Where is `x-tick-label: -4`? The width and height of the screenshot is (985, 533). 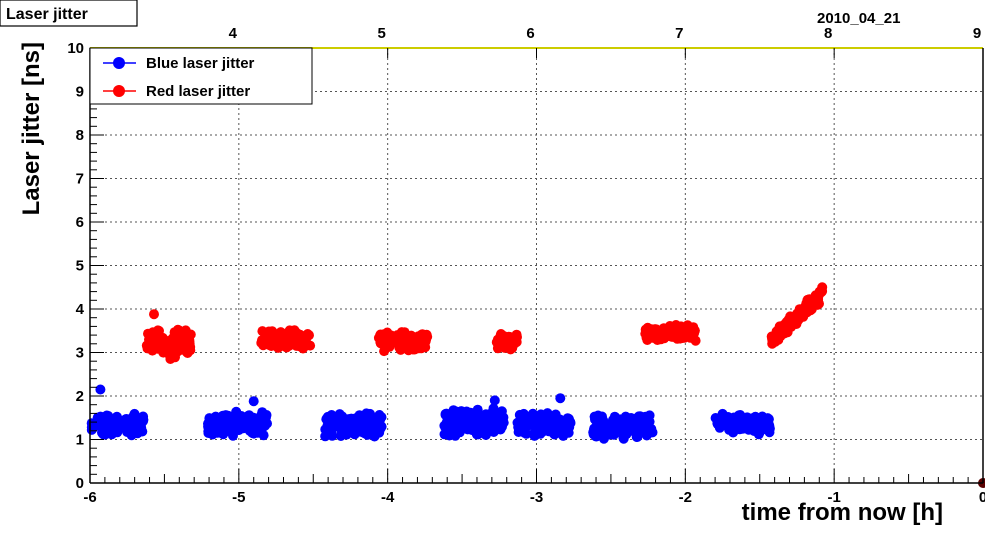
x-tick-label: -4 is located at coordinates (388, 497).